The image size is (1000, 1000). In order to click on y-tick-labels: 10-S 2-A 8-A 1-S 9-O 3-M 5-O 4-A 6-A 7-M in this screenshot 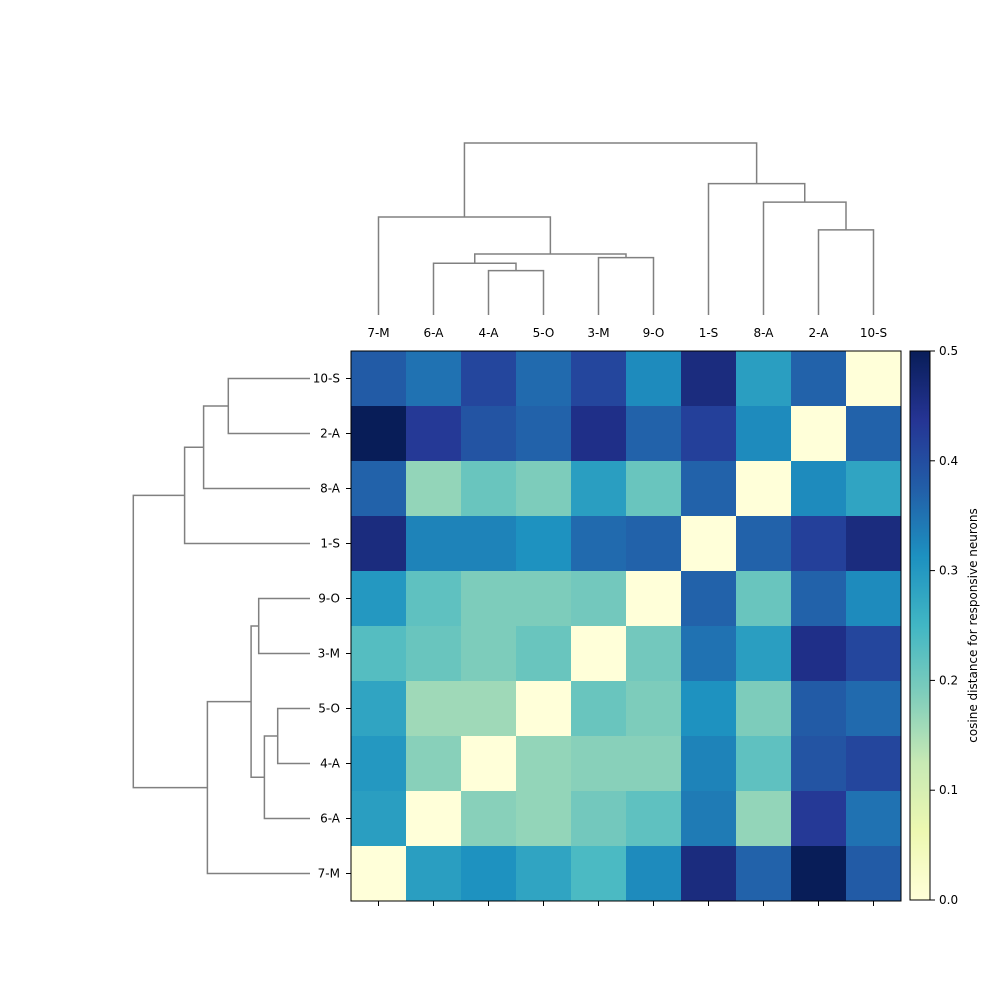, I will do `click(332, 626)`.